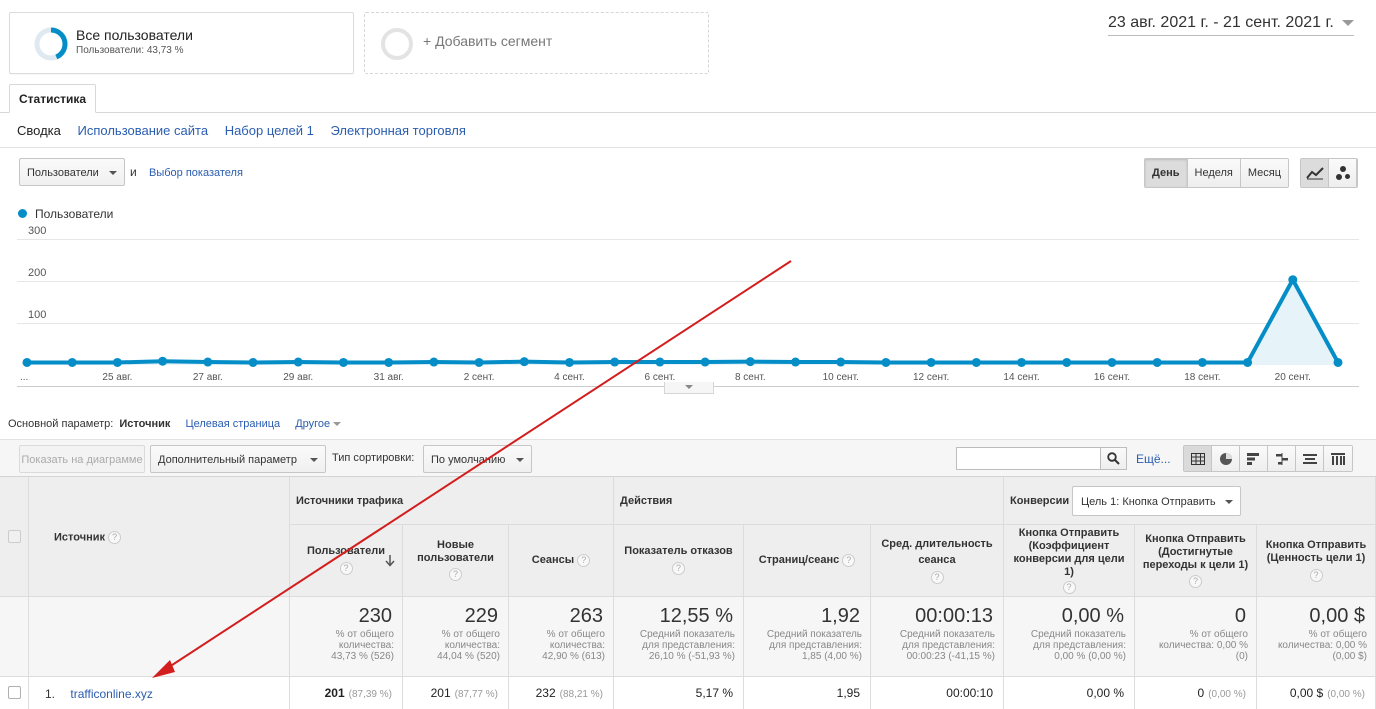  I want to click on cell-percent: (87,39 %), so click(370, 694).